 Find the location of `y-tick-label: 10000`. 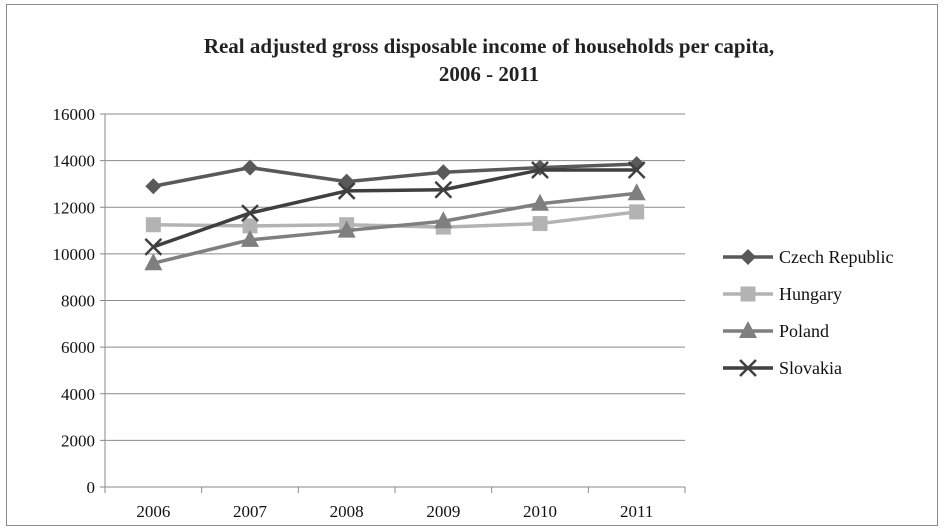

y-tick-label: 10000 is located at coordinates (74, 254).